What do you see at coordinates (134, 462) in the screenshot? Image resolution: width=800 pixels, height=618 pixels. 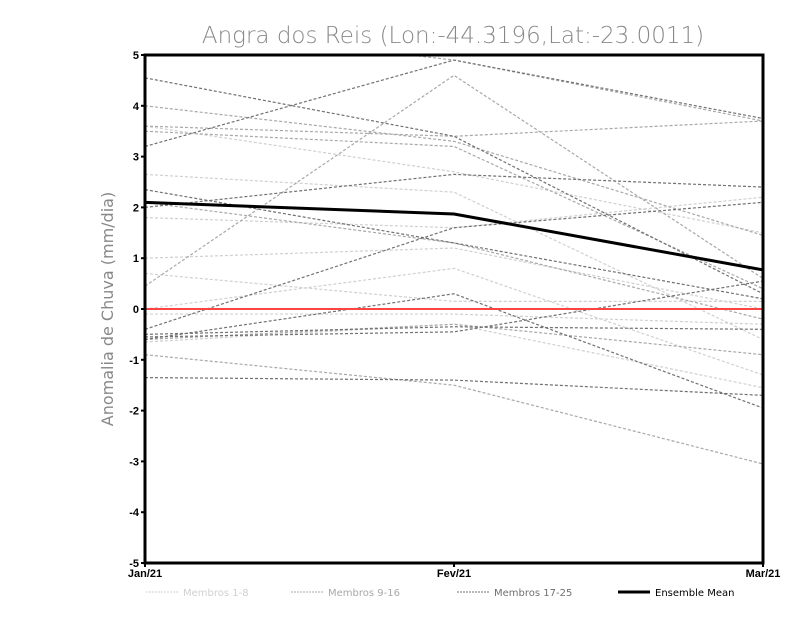 I see `y-tick-label: -3` at bounding box center [134, 462].